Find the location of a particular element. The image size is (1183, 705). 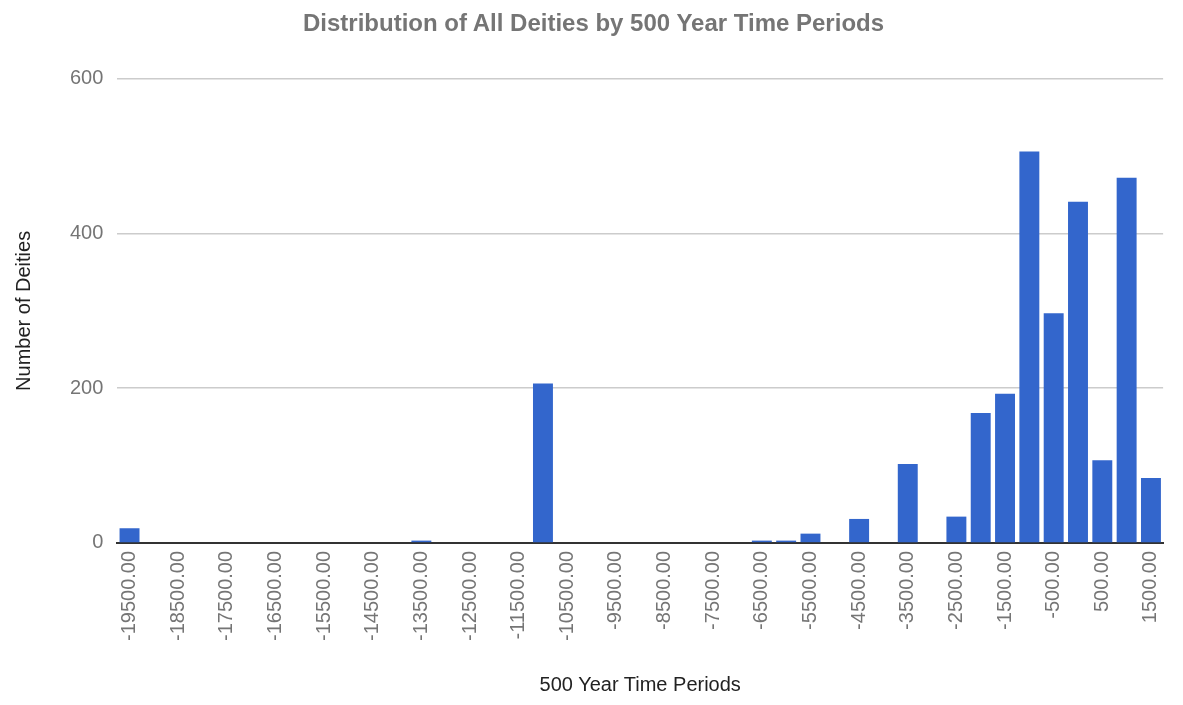

x-tick-label: -4500.00 is located at coordinates (857, 590).